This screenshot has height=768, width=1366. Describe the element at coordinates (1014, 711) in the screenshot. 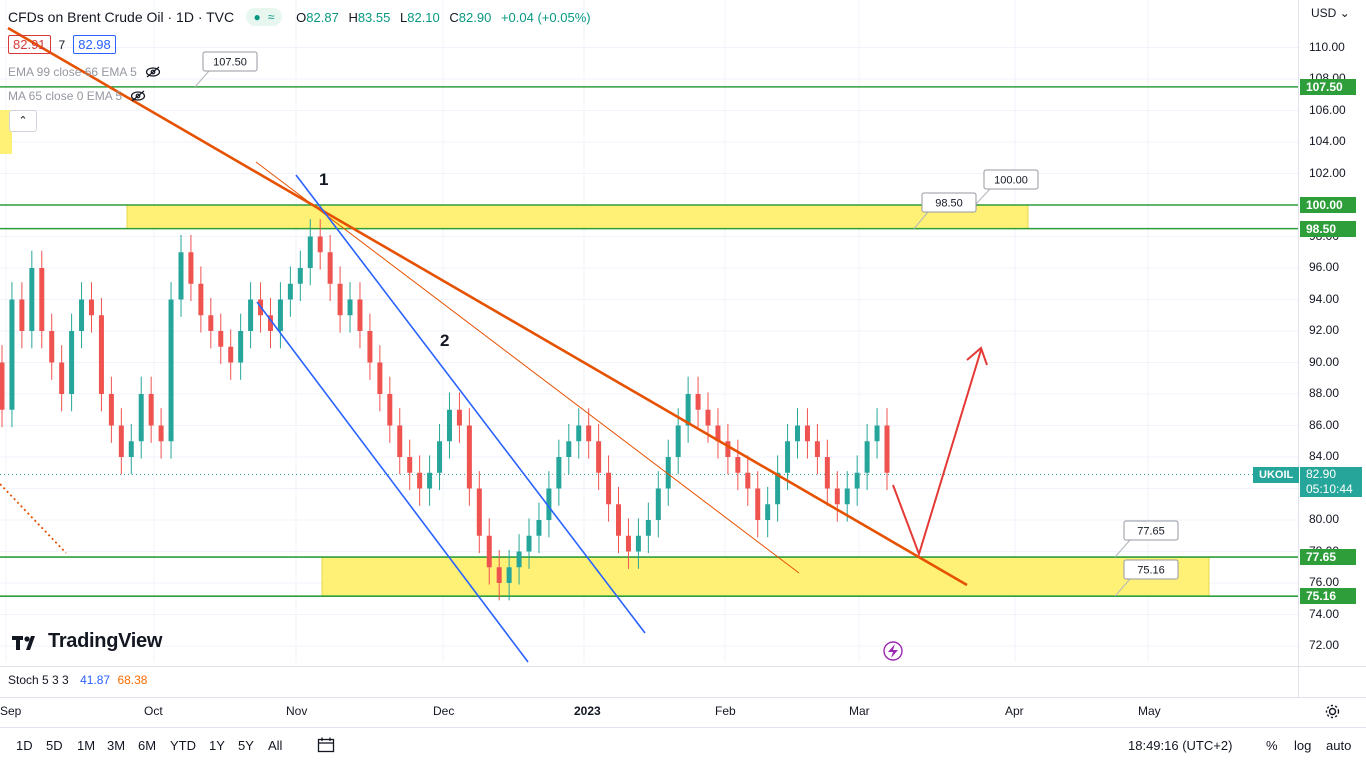

I see `time-tick: Apr` at that location.